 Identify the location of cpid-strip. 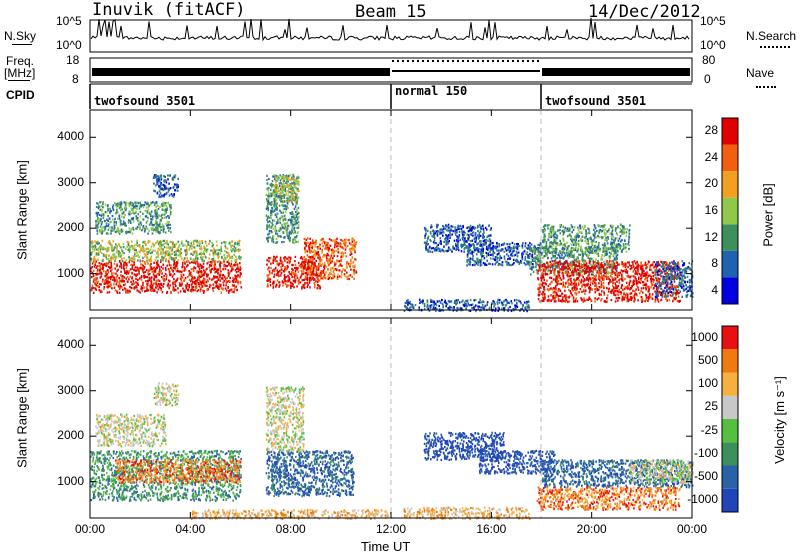
(390, 96).